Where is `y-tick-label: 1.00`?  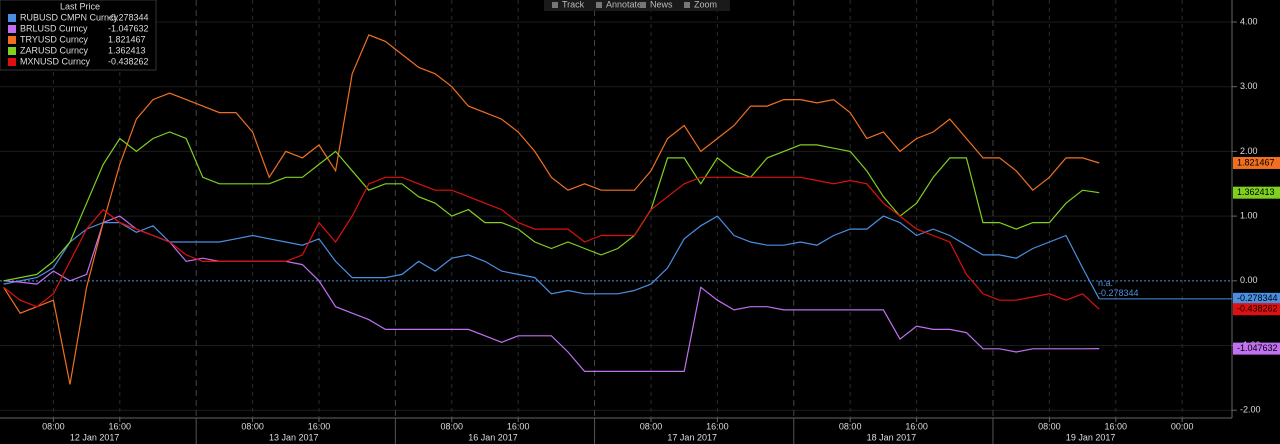
y-tick-label: 1.00 is located at coordinates (1249, 215).